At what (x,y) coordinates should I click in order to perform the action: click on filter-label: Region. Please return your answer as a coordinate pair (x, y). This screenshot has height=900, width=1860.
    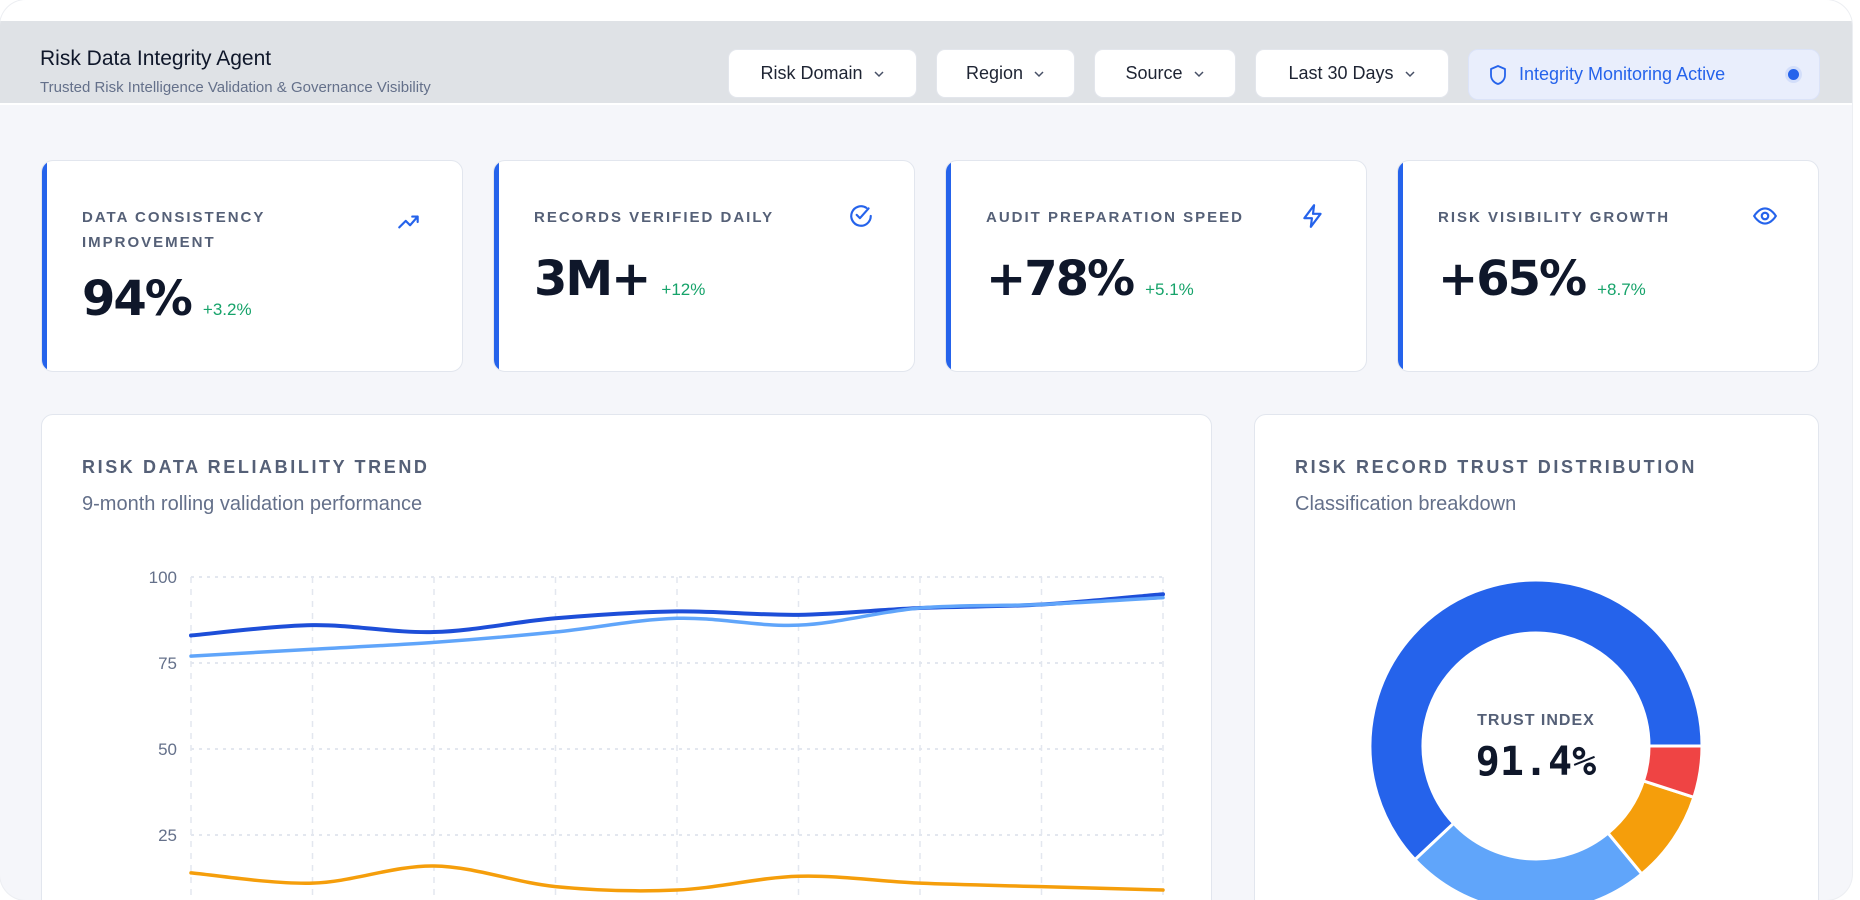
    Looking at the image, I should click on (994, 73).